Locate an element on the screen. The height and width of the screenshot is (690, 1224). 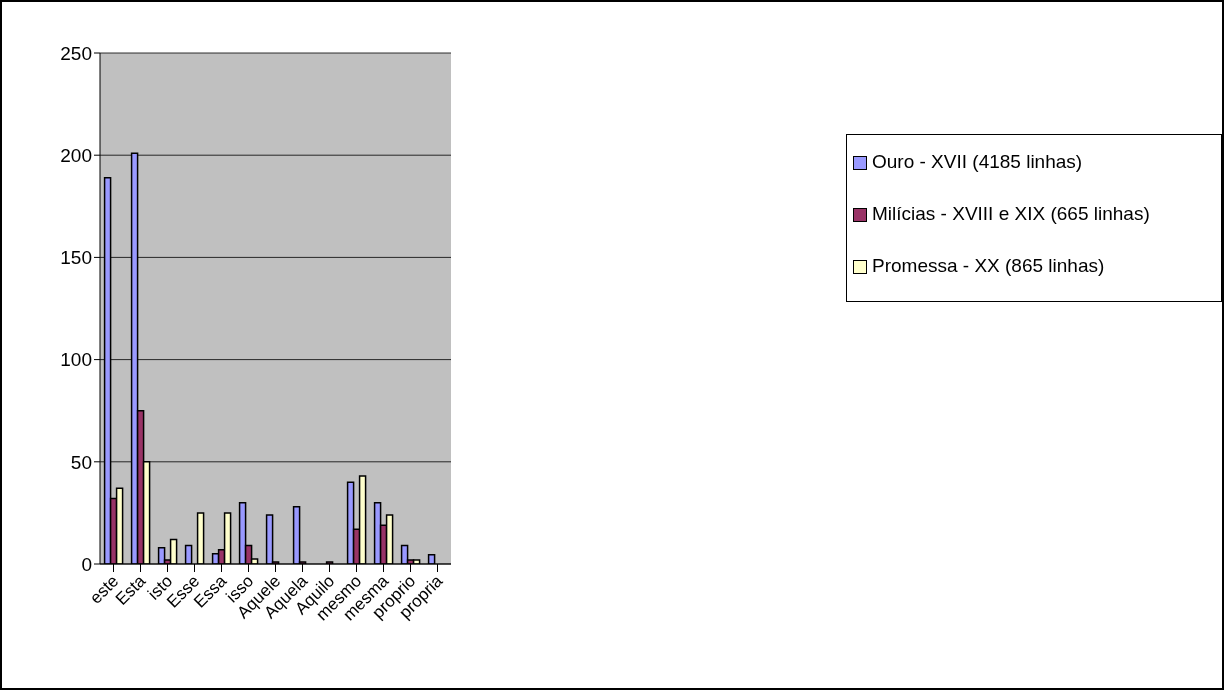
legend-label: Milícias - XVIII e XIX (665 linhas) is located at coordinates (1011, 214).